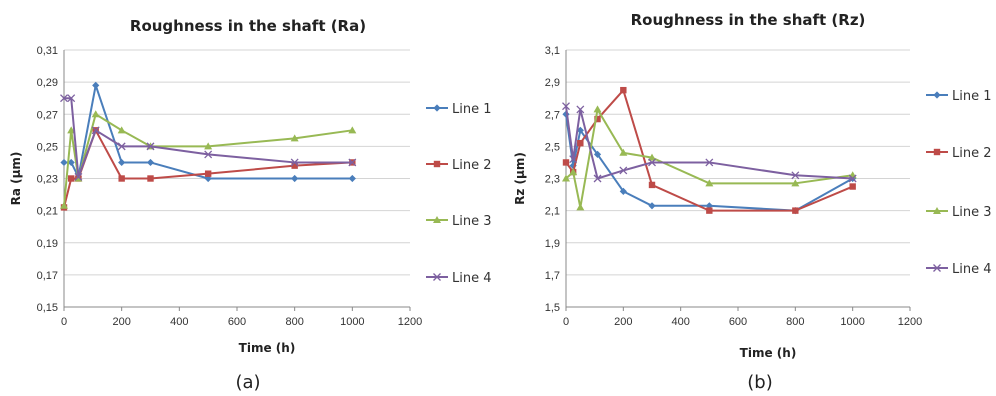 This screenshot has height=396, width=996. What do you see at coordinates (552, 212) in the screenshot?
I see `y-tick-label: 2,1` at bounding box center [552, 212].